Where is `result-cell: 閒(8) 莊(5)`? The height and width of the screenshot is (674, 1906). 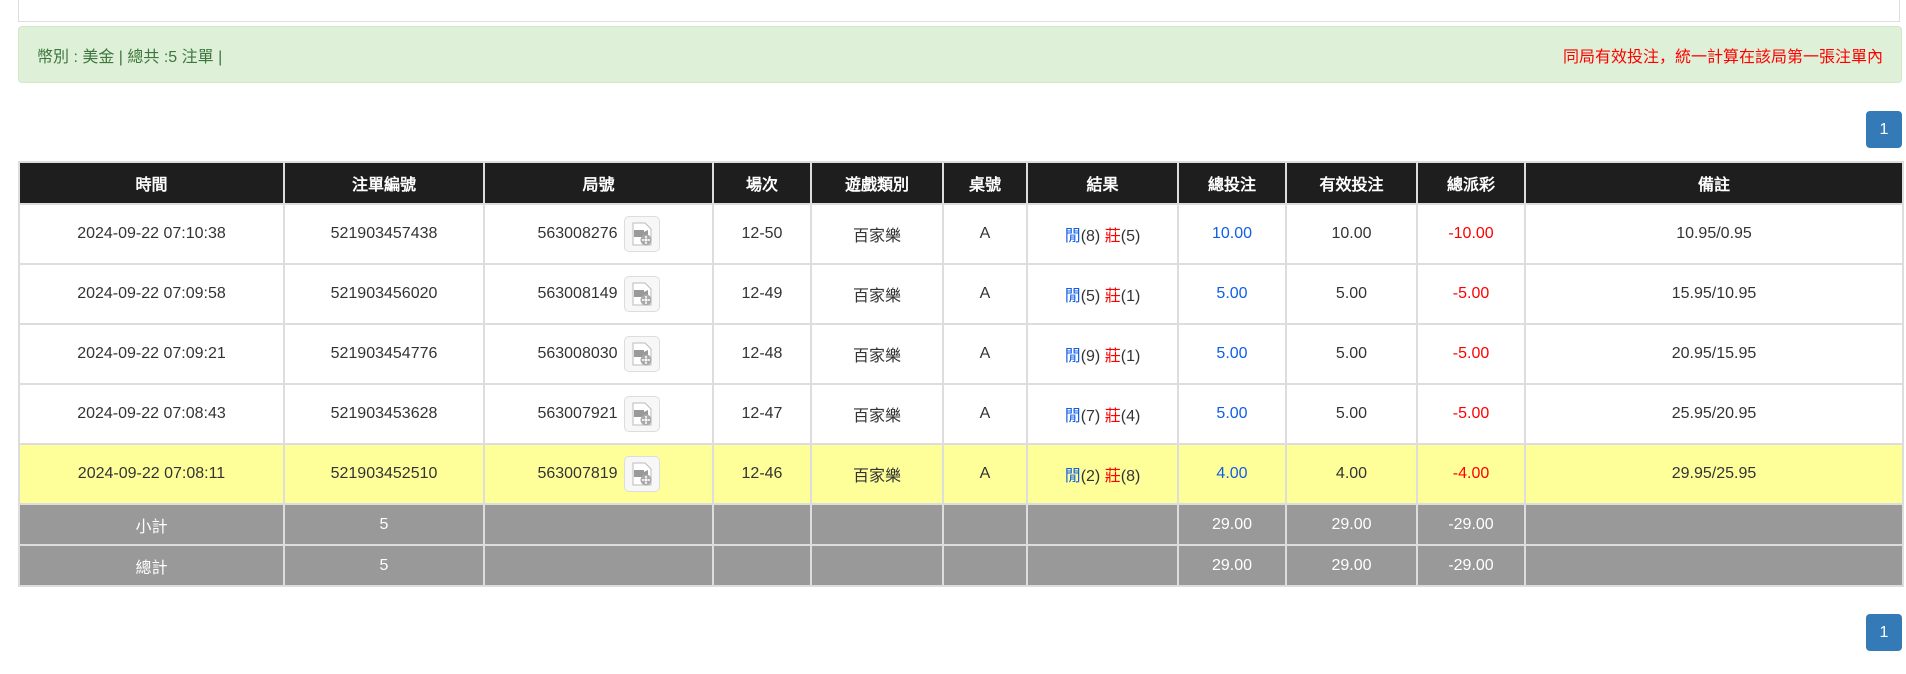
result-cell: 閒(8) 莊(5) is located at coordinates (1102, 234).